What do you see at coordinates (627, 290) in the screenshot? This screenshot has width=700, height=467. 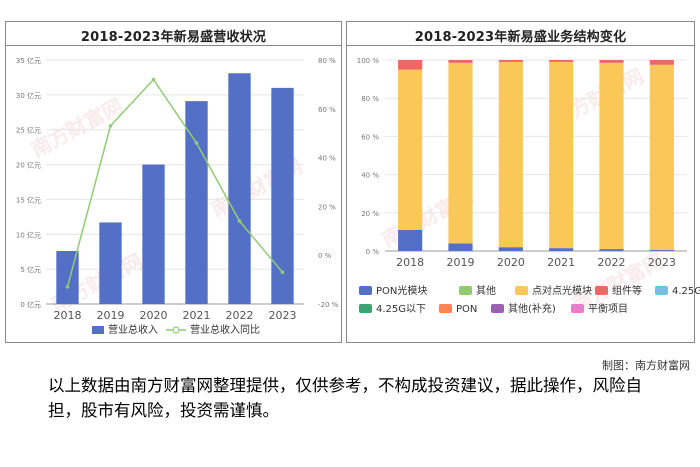 I see `legend-label: 组件等` at bounding box center [627, 290].